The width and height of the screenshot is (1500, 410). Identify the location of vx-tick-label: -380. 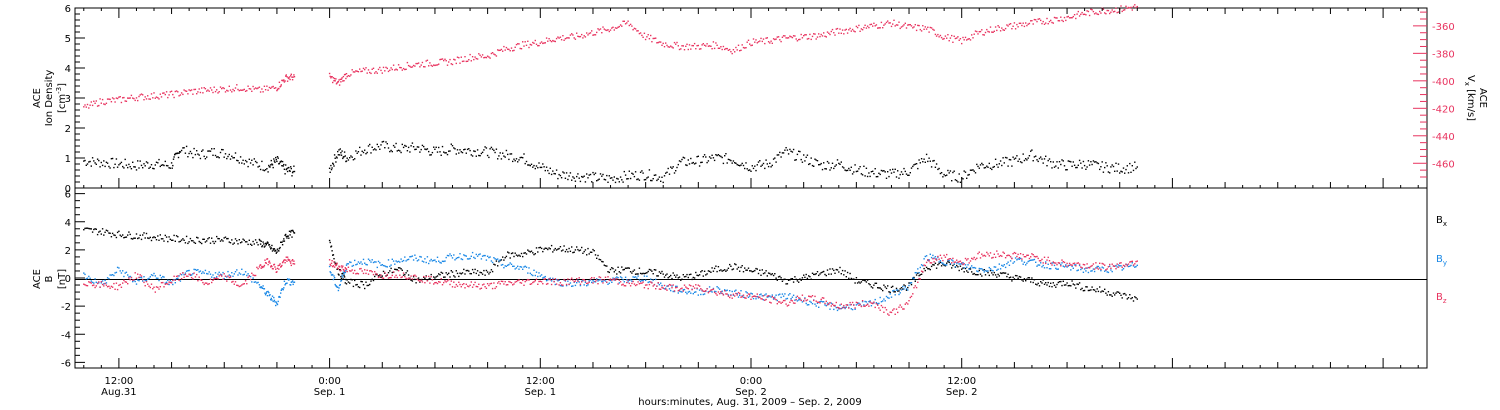
(1443, 54).